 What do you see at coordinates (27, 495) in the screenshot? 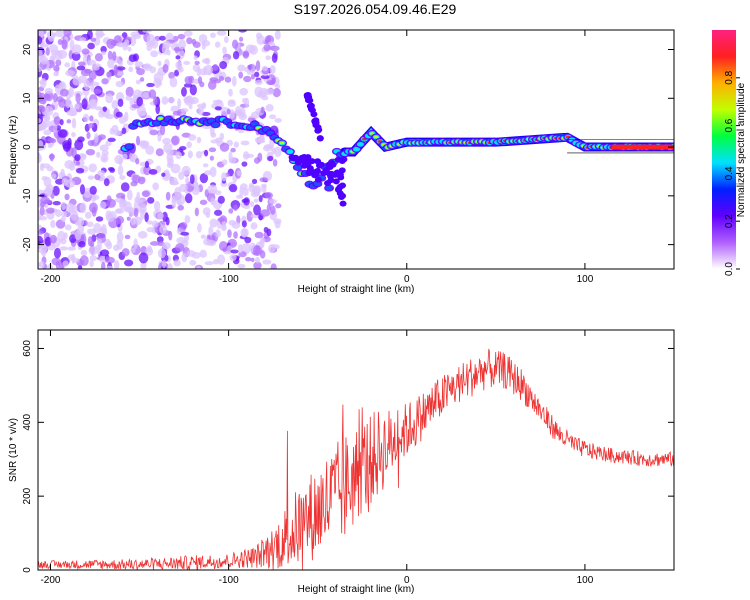
I see `snr-ytick-label: 200` at bounding box center [27, 495].